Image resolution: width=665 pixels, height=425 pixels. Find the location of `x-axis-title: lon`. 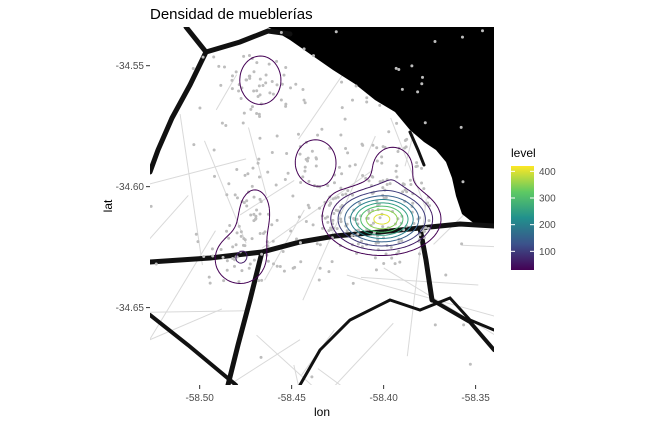

x-axis-title: lon is located at coordinates (322, 412).